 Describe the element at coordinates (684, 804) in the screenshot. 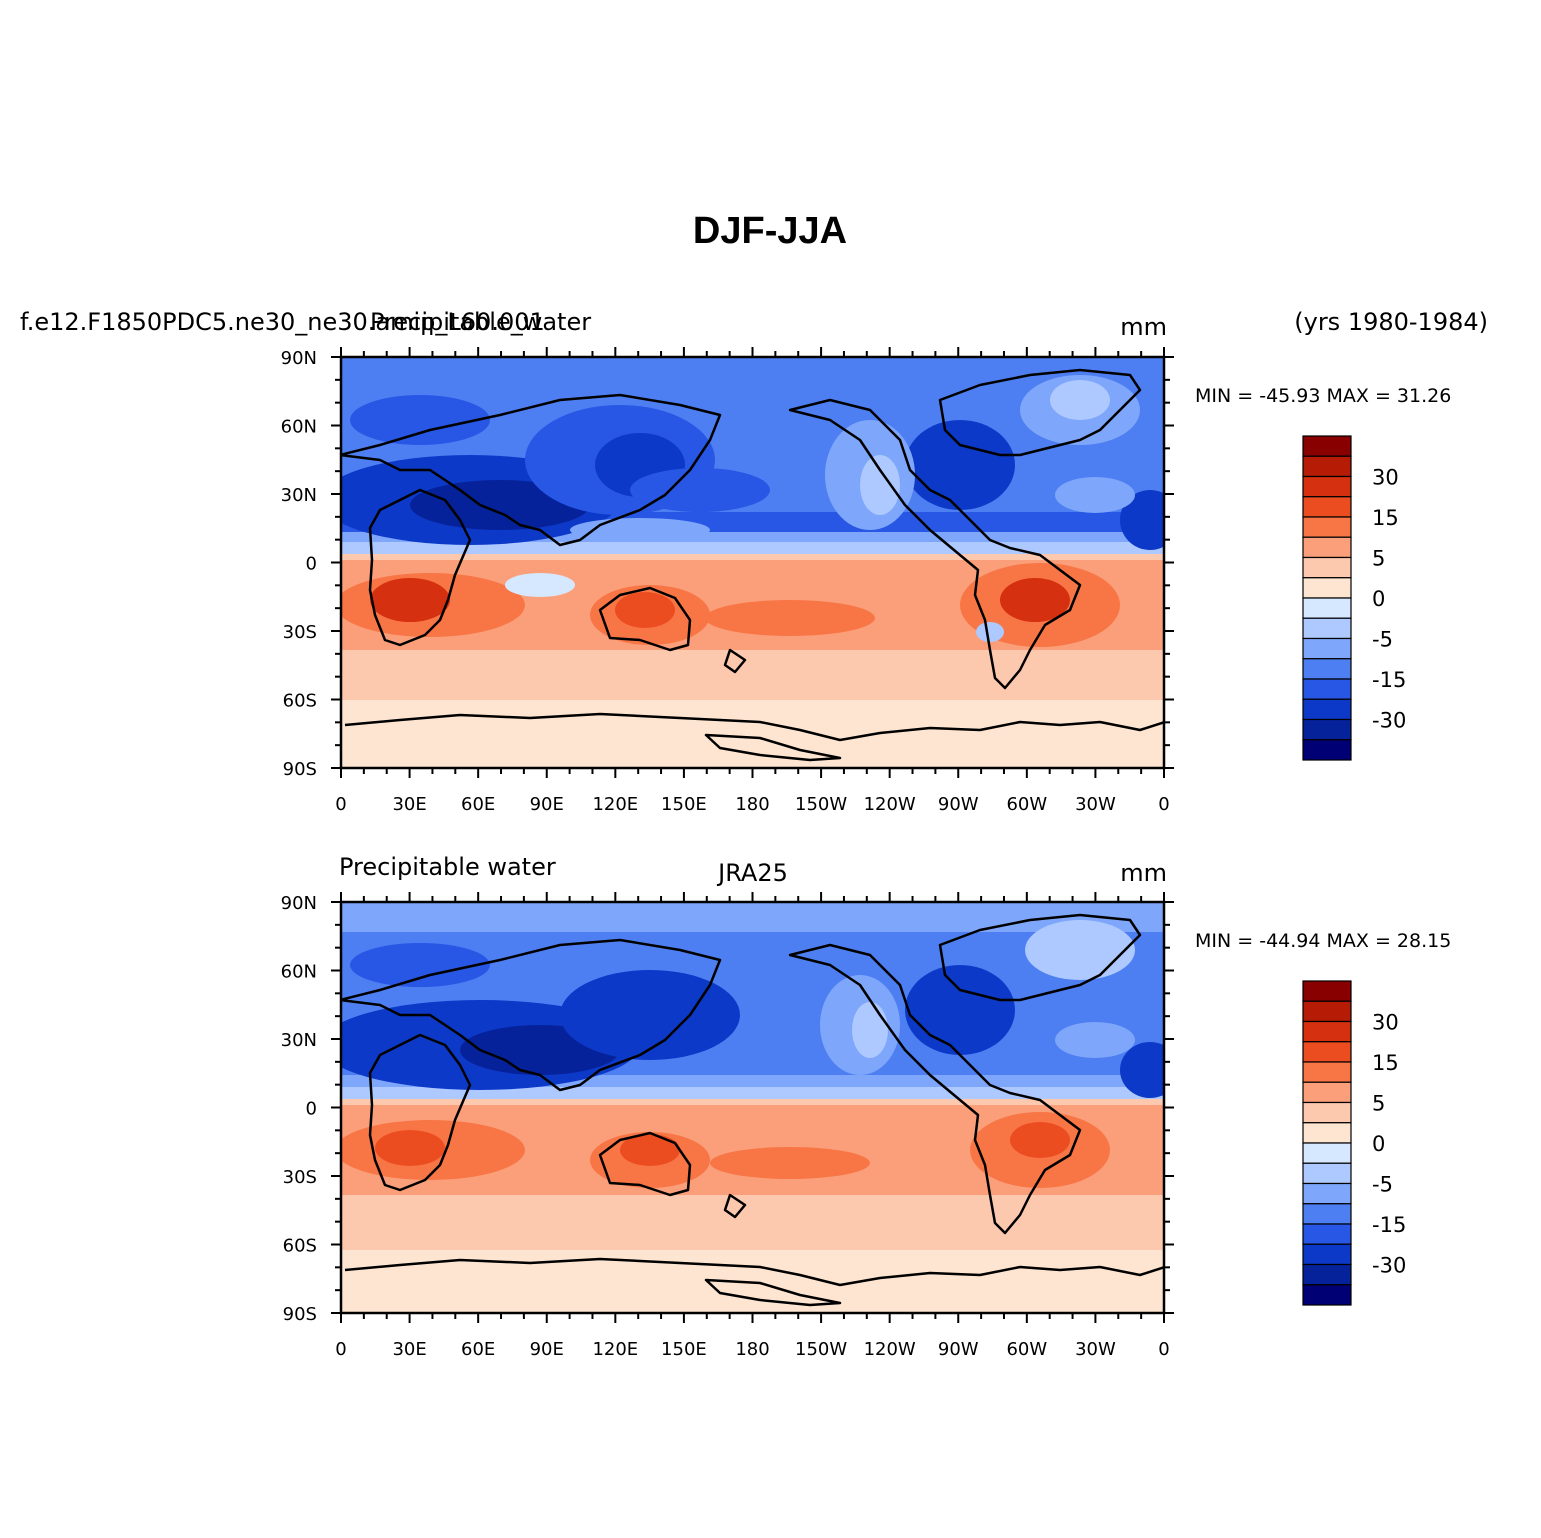

I see `lon-tick-label: 150E` at that location.